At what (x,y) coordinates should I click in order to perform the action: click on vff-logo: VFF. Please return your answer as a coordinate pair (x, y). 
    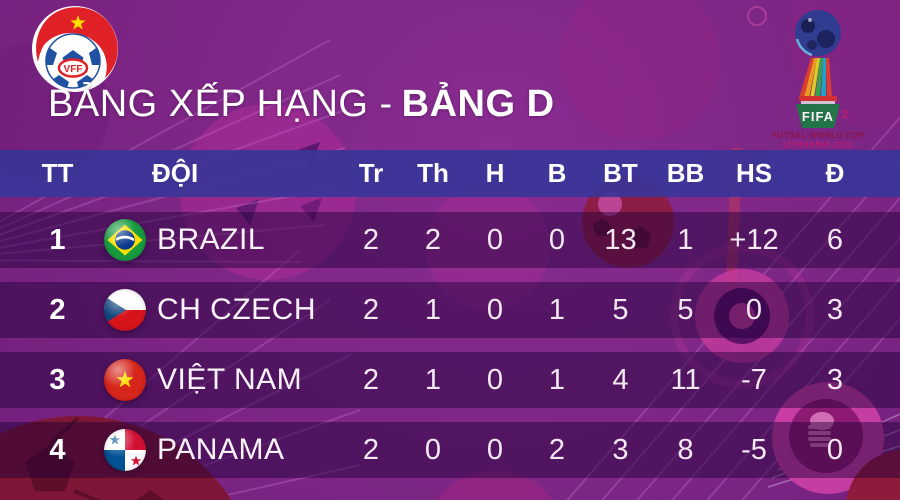
    Looking at the image, I should click on (75, 49).